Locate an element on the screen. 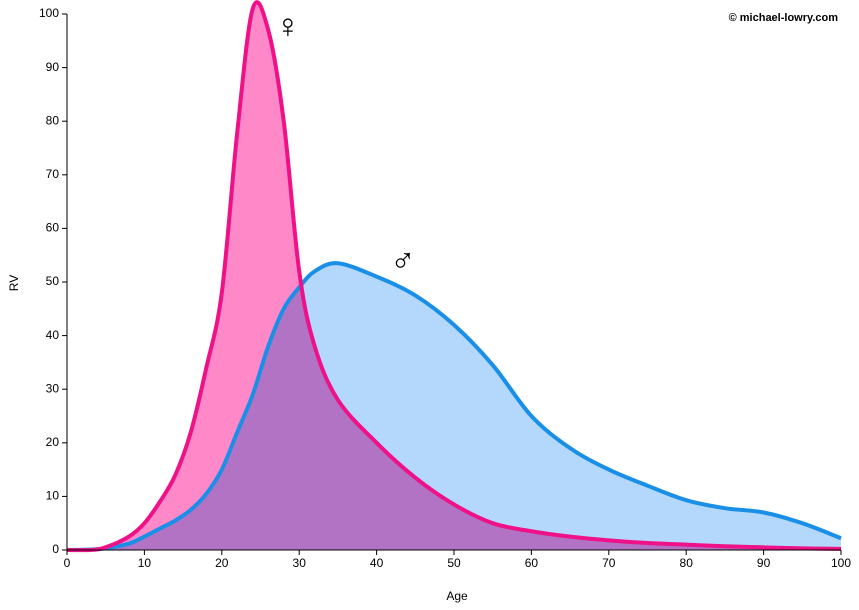 The width and height of the screenshot is (859, 610). x-tick-label: 80 is located at coordinates (687, 563).